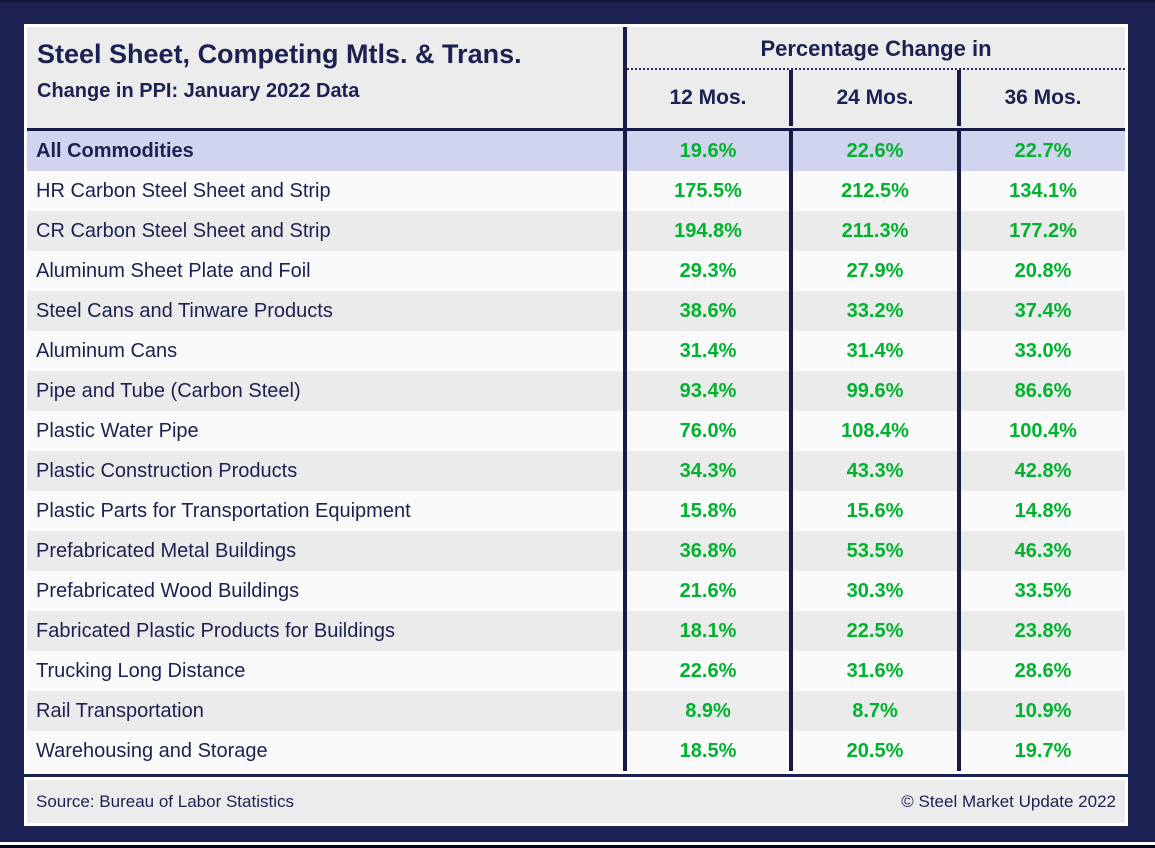 Image resolution: width=1155 pixels, height=848 pixels. Describe the element at coordinates (873, 711) in the screenshot. I see `row-value-24mos: 8.7%` at that location.